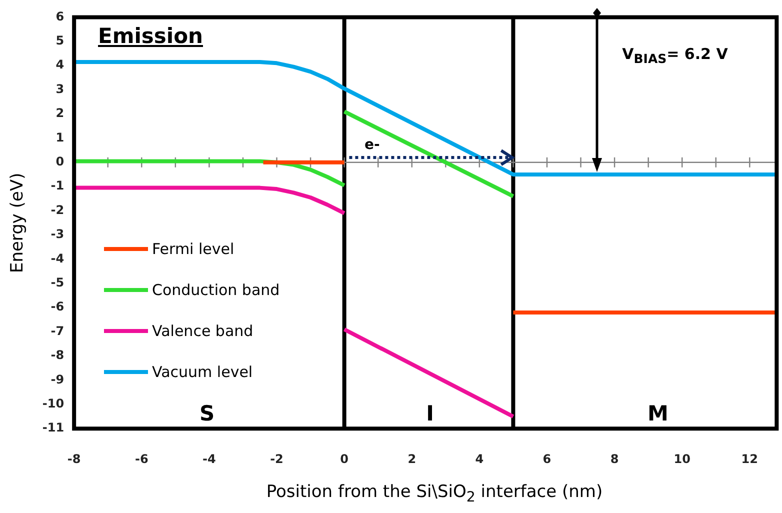 This screenshot has width=782, height=513. What do you see at coordinates (372, 145) in the screenshot?
I see `annotation: e-` at bounding box center [372, 145].